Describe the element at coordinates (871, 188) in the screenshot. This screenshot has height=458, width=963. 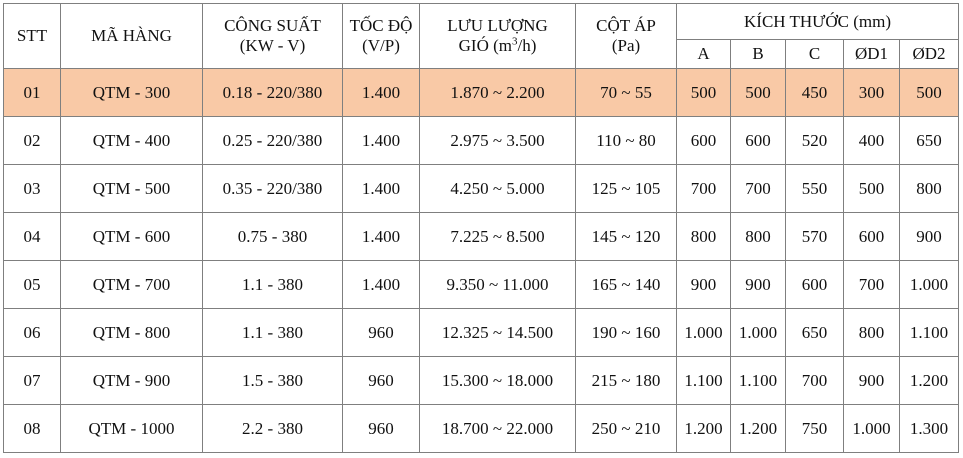
I see `cell-dim-d1: 500` at that location.